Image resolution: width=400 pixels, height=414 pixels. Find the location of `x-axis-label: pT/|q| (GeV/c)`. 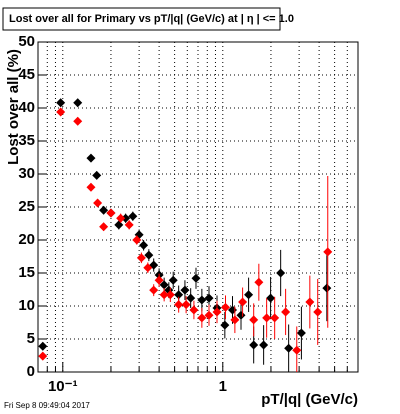

x-axis-label: pT/|q| (GeV/c) is located at coordinates (309, 399).